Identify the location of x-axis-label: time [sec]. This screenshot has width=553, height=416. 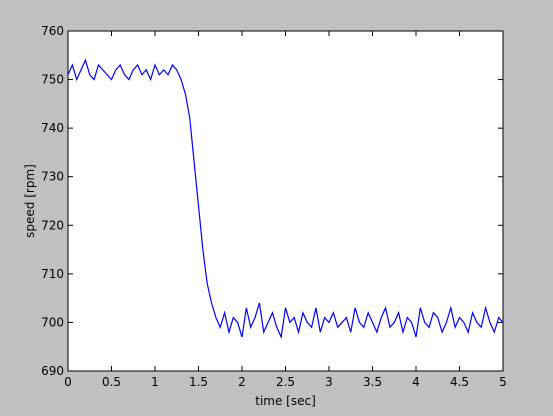
(285, 401).